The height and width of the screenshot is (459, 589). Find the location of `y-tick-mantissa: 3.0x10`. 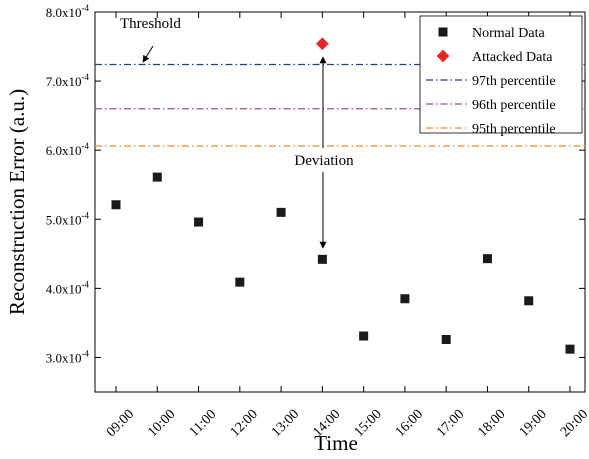

y-tick-mantissa: 3.0x10 is located at coordinates (64, 357).